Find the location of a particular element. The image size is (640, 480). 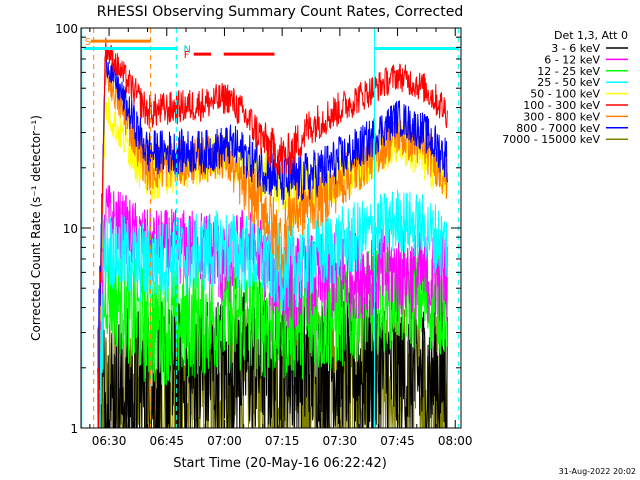

legend-label: 100 - 300 keV is located at coordinates (561, 105).